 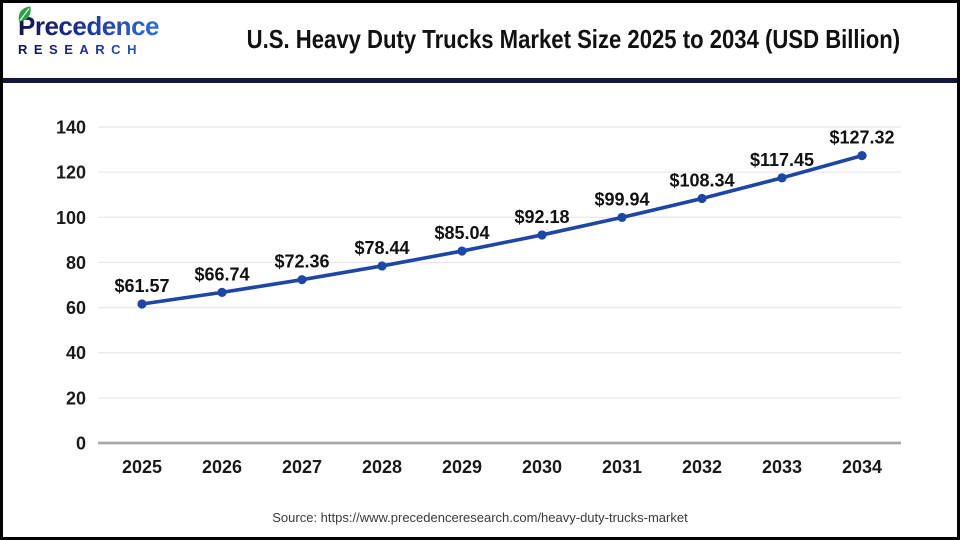 What do you see at coordinates (222, 467) in the screenshot?
I see `x-tick-label: 2026` at bounding box center [222, 467].